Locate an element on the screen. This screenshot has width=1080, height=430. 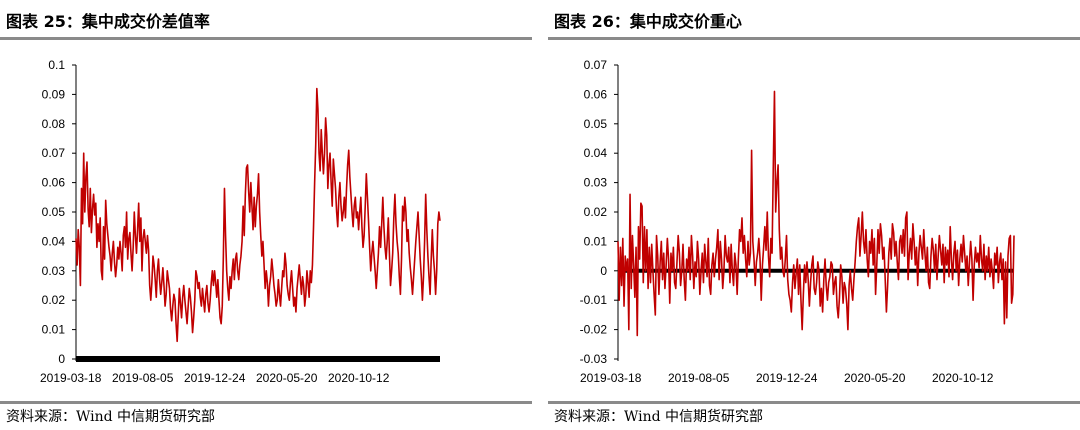
y-tick-label: -0.03 is located at coordinates (594, 359).